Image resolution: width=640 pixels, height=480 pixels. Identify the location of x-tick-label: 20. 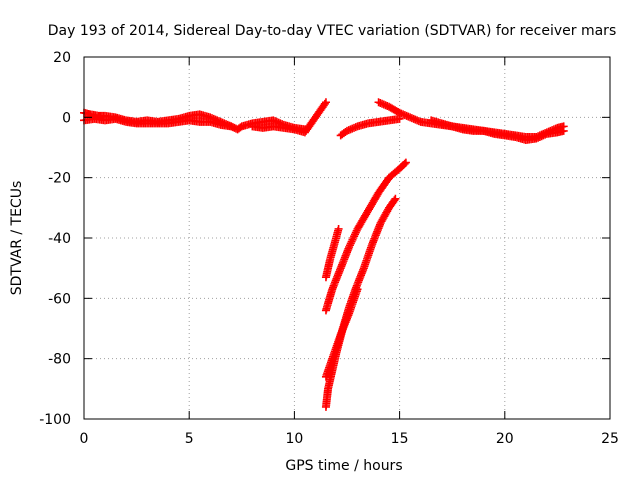
(505, 439).